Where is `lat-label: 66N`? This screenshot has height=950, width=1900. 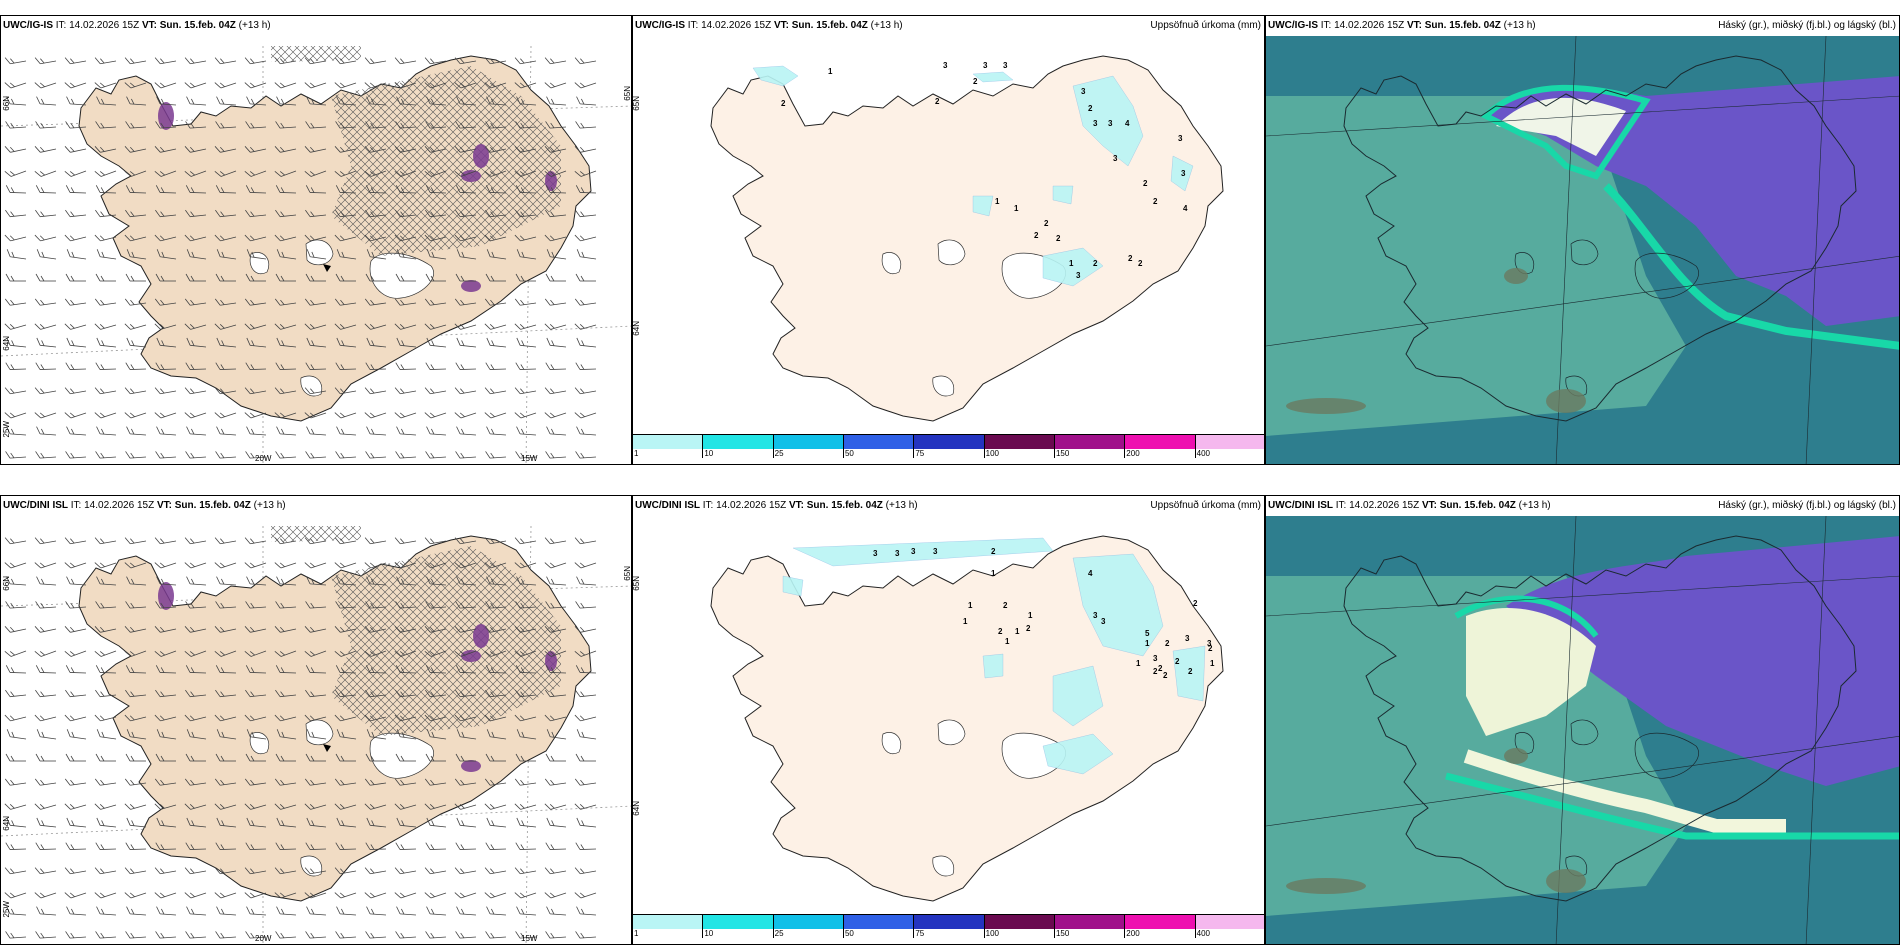
lat-label: 66N is located at coordinates (6, 103).